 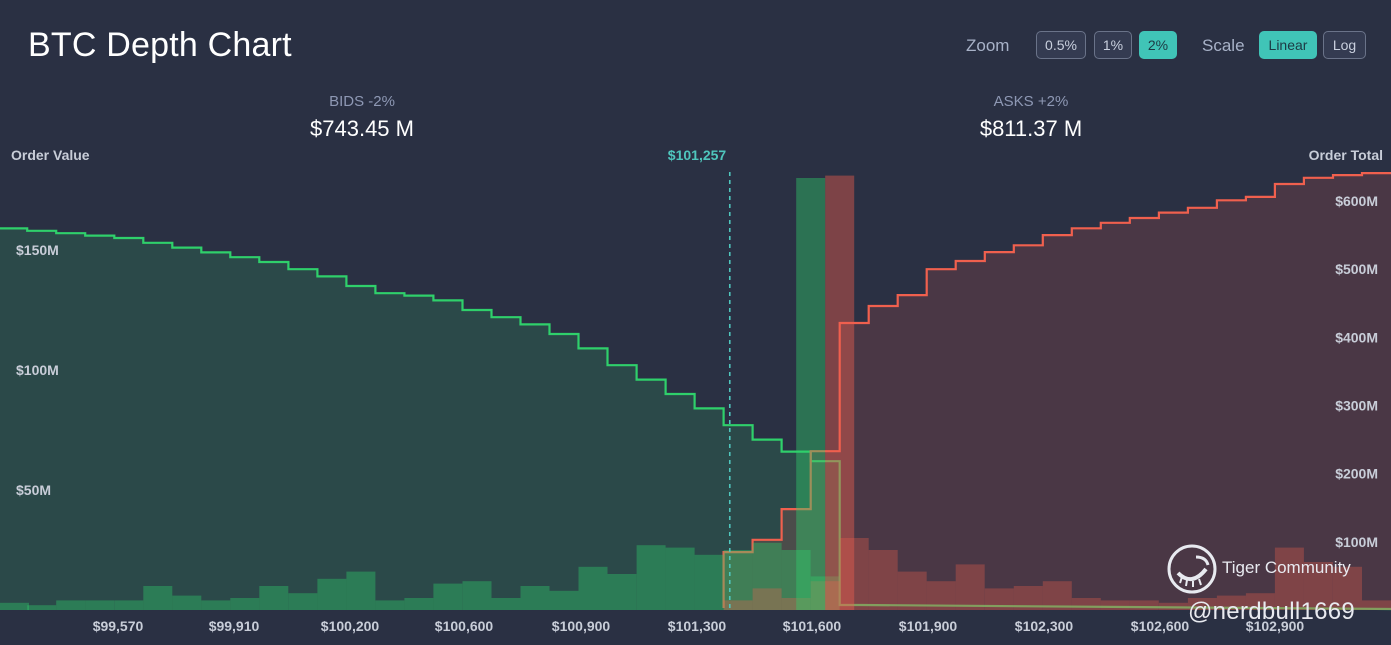 What do you see at coordinates (1223, 45) in the screenshot?
I see `scale-label: Scale` at bounding box center [1223, 45].